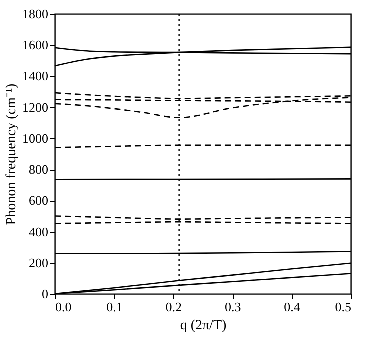  Describe the element at coordinates (35, 45) in the screenshot. I see `y-tick-label: 1600` at that location.